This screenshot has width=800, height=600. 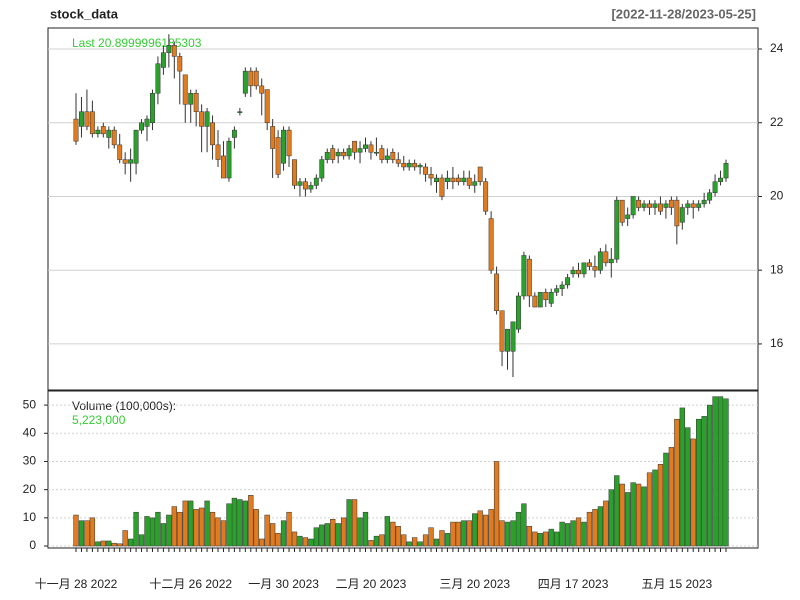 I want to click on y-tick-label: 22, so click(x=777, y=122).